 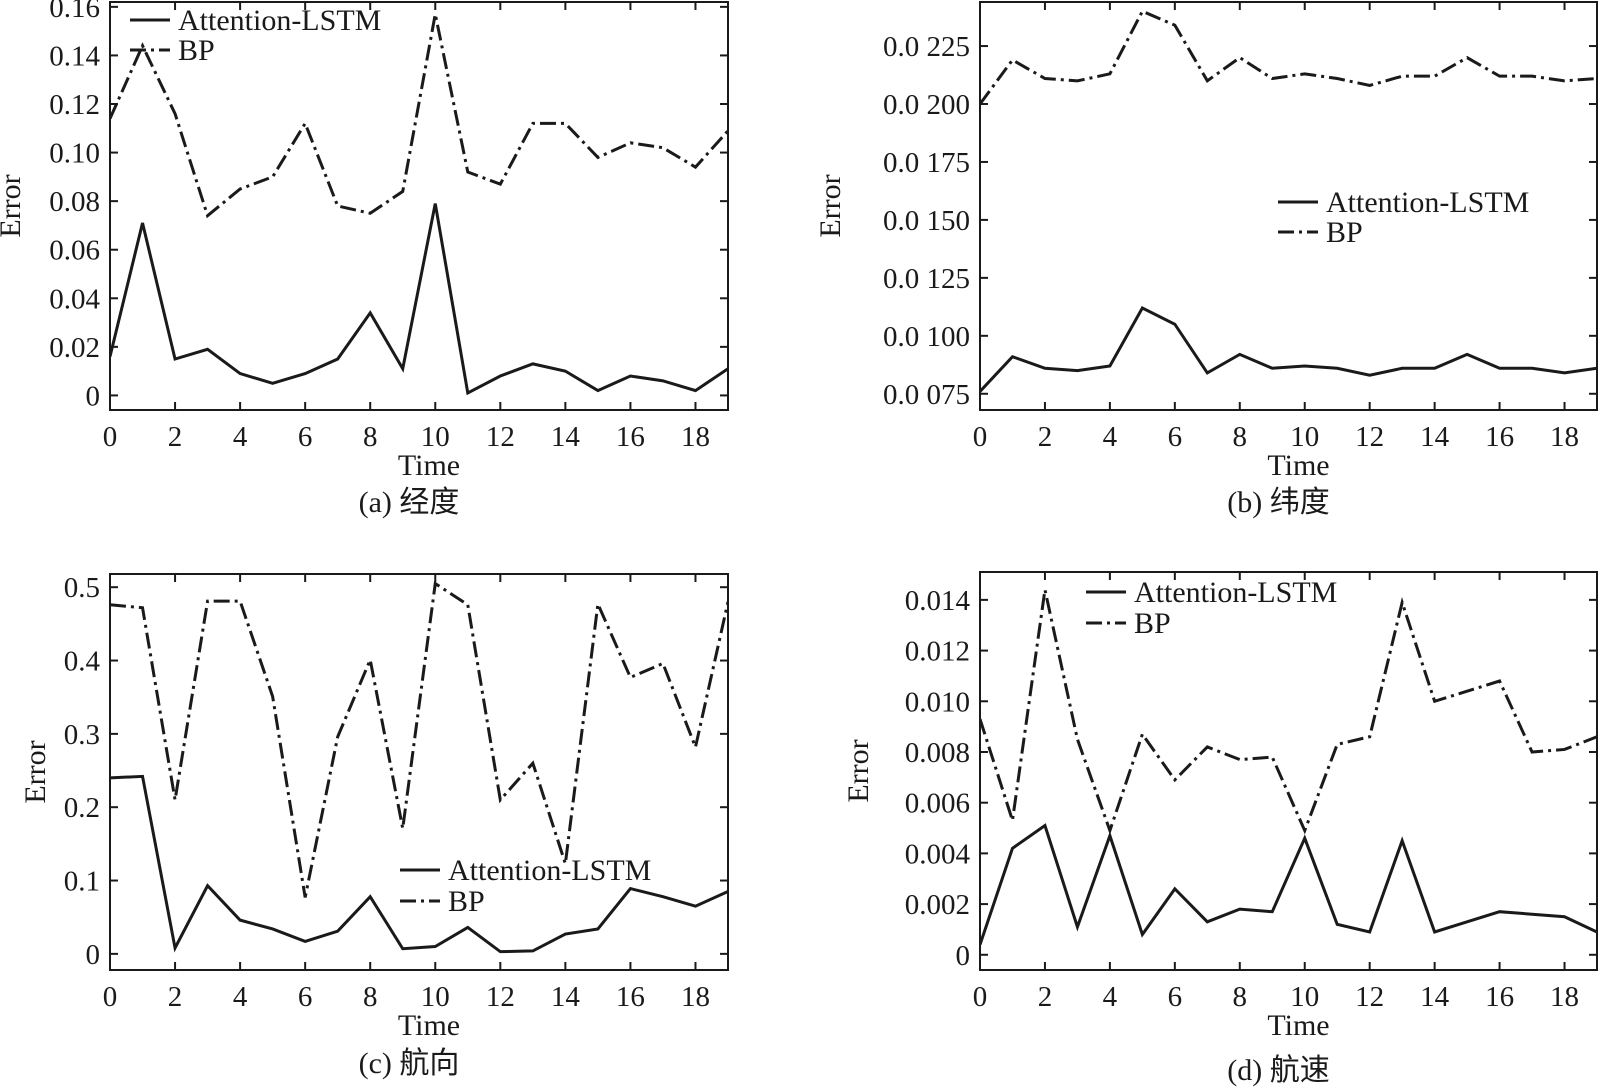 What do you see at coordinates (926, 395) in the screenshot?
I see `y-tick-label: 0.0 075` at bounding box center [926, 395].